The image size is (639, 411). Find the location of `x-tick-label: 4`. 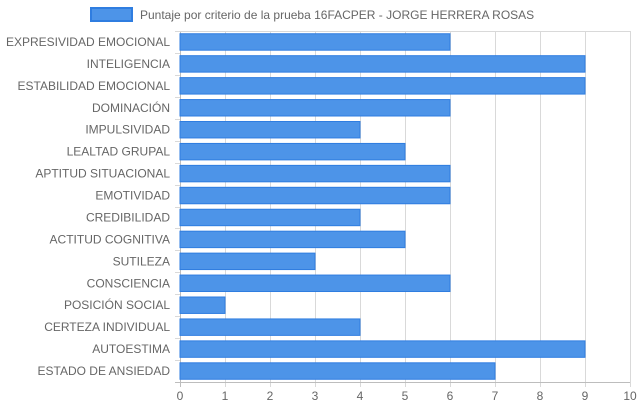

x-tick-label: 4 is located at coordinates (360, 396).